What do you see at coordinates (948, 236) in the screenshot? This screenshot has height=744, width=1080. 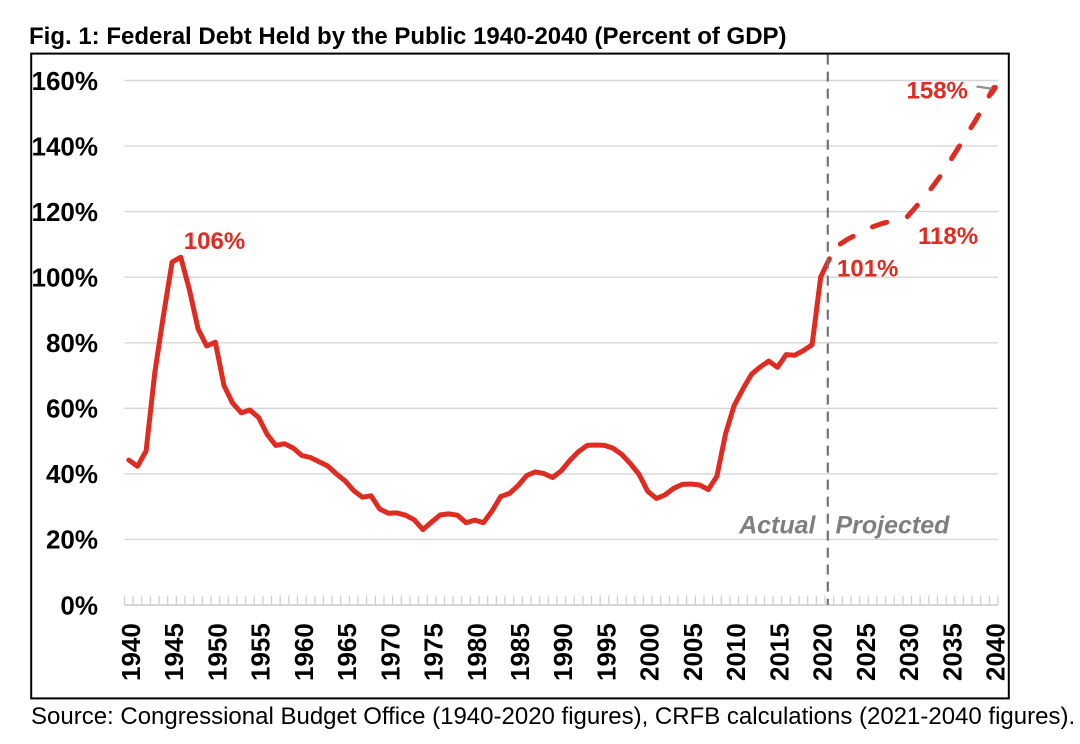 I see `svg-text: 118%` at bounding box center [948, 236].